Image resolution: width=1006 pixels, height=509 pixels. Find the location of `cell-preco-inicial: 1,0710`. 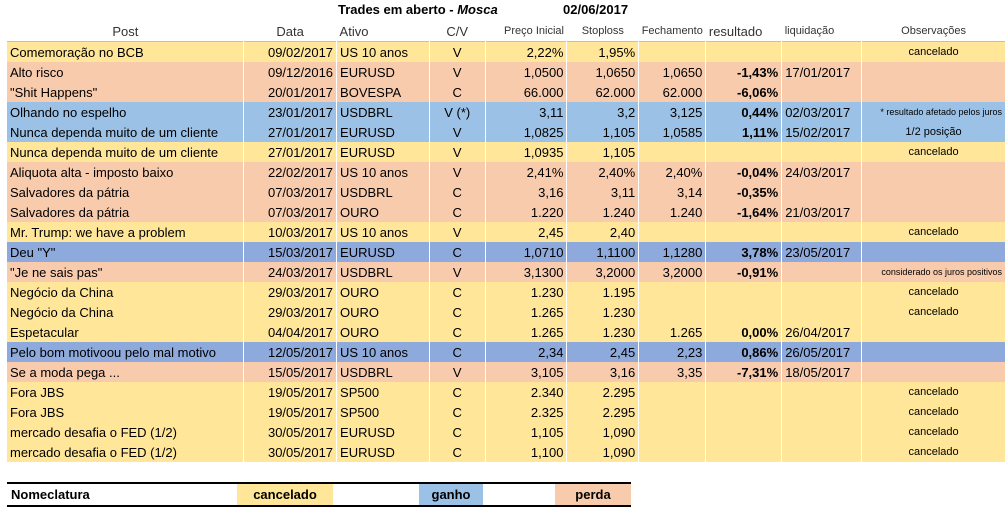

cell-preco-inicial: 1,0710 is located at coordinates (526, 252).